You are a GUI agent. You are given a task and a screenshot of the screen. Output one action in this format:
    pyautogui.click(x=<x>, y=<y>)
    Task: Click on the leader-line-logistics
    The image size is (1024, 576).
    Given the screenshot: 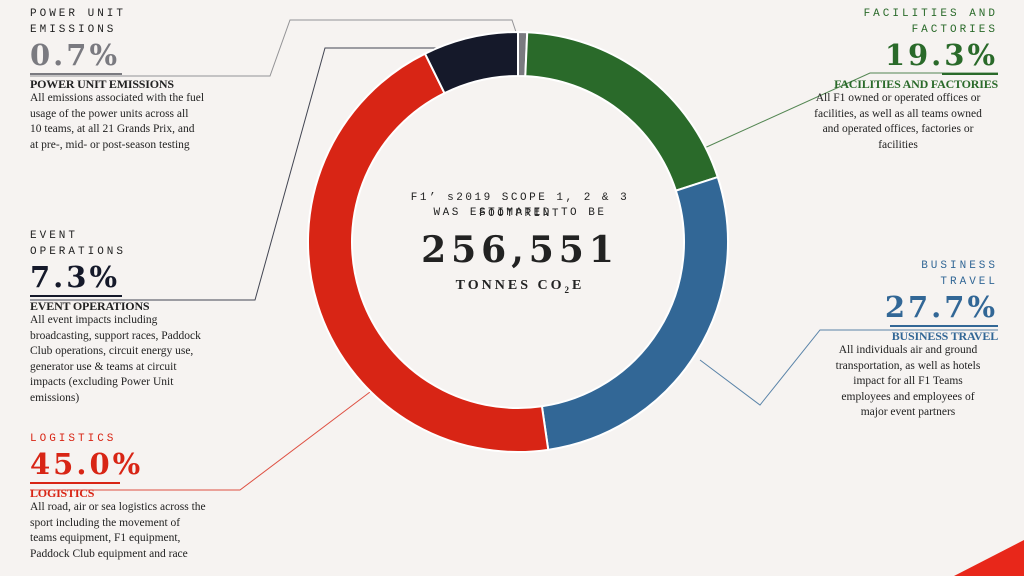 What is the action you would take?
    pyautogui.click(x=200, y=441)
    